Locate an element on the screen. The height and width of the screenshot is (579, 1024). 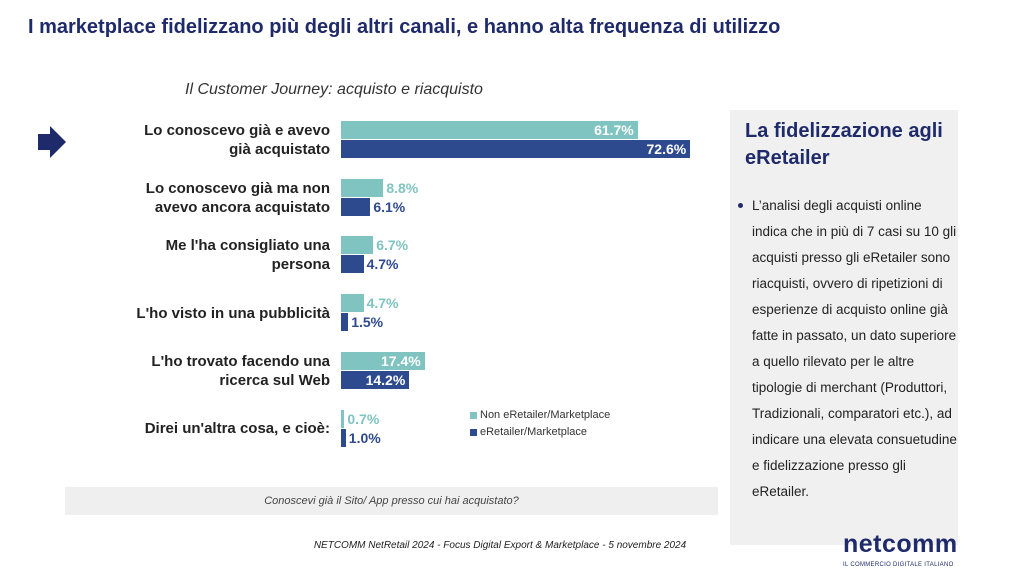
arrow-icon is located at coordinates (52, 142).